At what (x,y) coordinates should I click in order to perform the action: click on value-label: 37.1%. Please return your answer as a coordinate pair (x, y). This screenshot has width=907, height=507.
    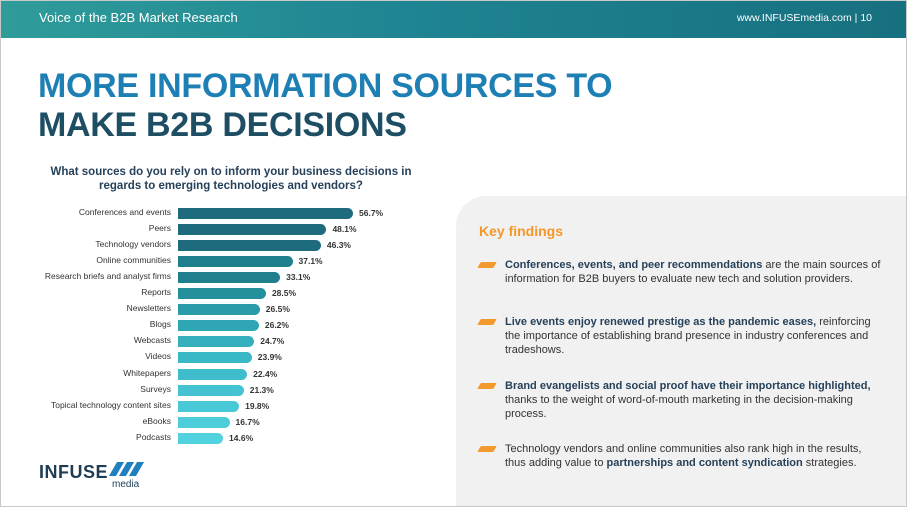
    Looking at the image, I should click on (310, 261).